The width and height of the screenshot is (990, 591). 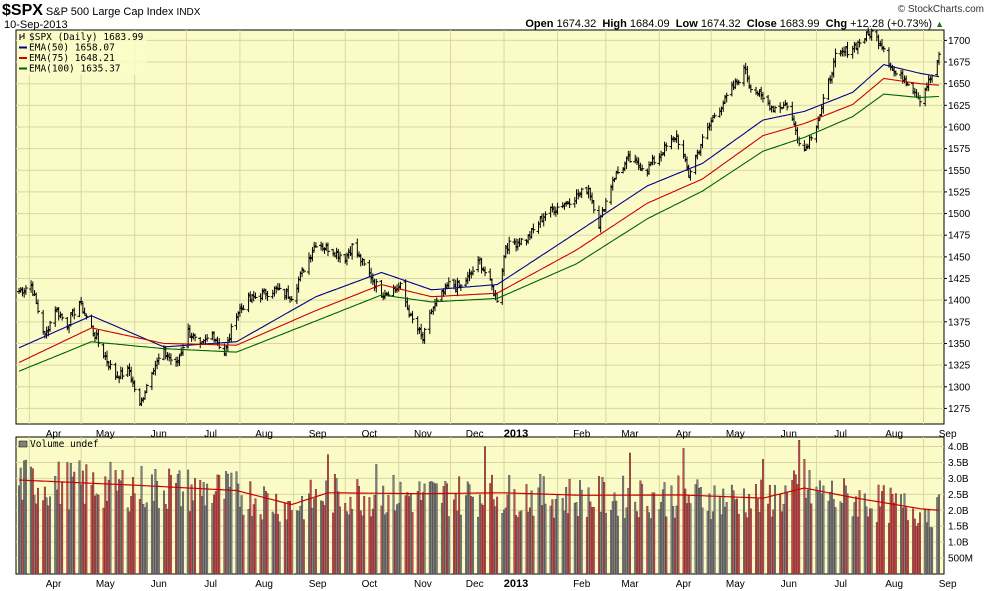 What do you see at coordinates (649, 24) in the screenshot?
I see `high-value: 1684.09` at bounding box center [649, 24].